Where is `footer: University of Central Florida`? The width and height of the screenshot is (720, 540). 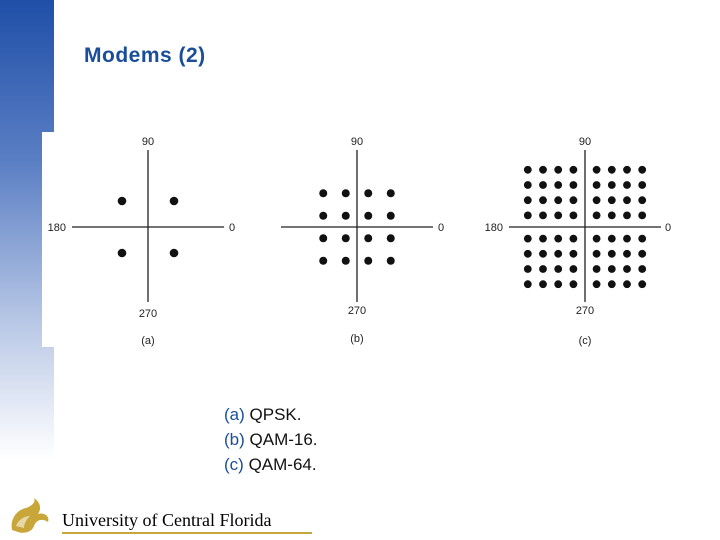
footer: University of Central Florida is located at coordinates (166, 516).